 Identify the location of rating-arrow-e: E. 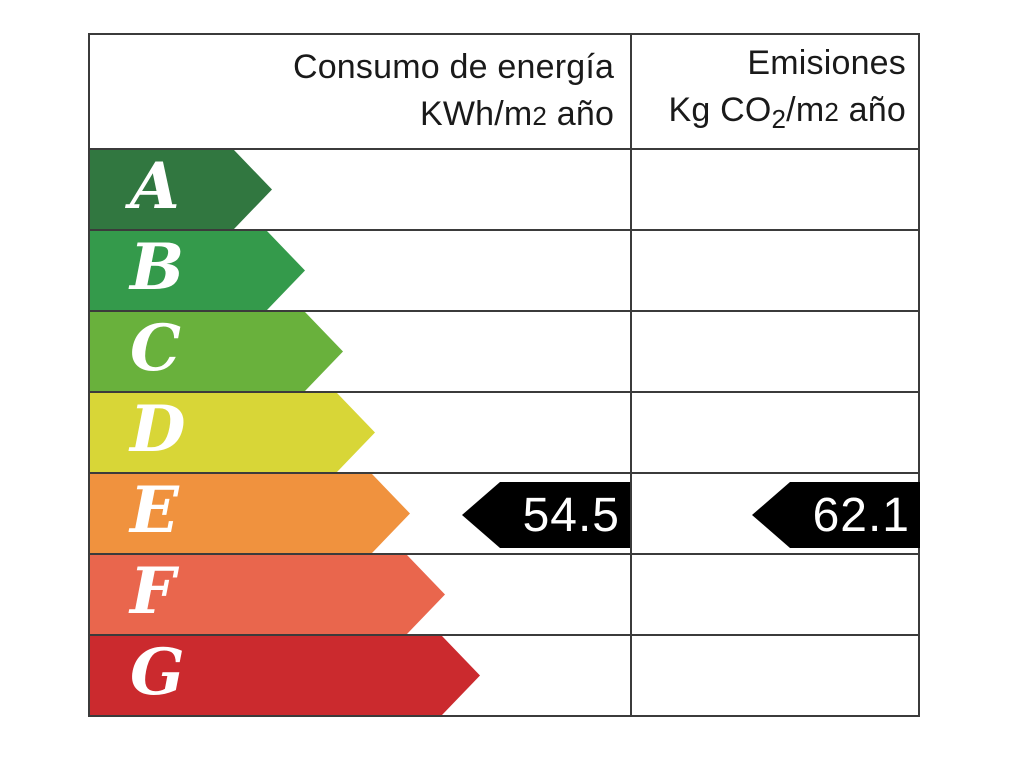
(250, 513).